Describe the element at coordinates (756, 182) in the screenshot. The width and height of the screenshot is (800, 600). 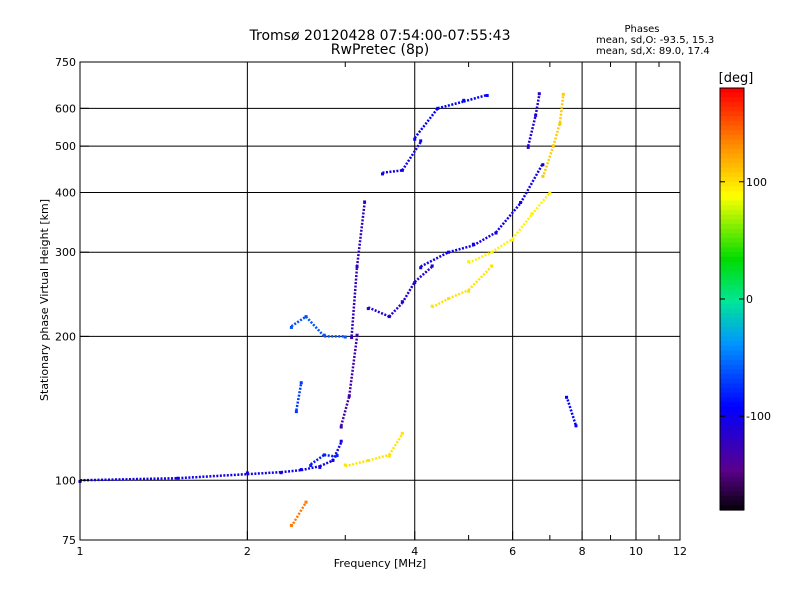
I see `colorbar-tick-label: 100` at that location.